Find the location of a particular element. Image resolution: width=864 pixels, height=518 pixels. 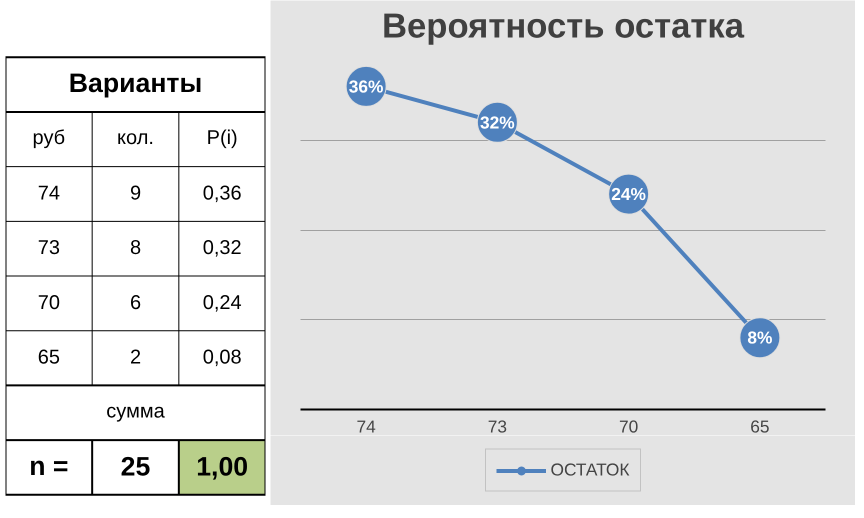

x-tick-label: 74 is located at coordinates (366, 426).